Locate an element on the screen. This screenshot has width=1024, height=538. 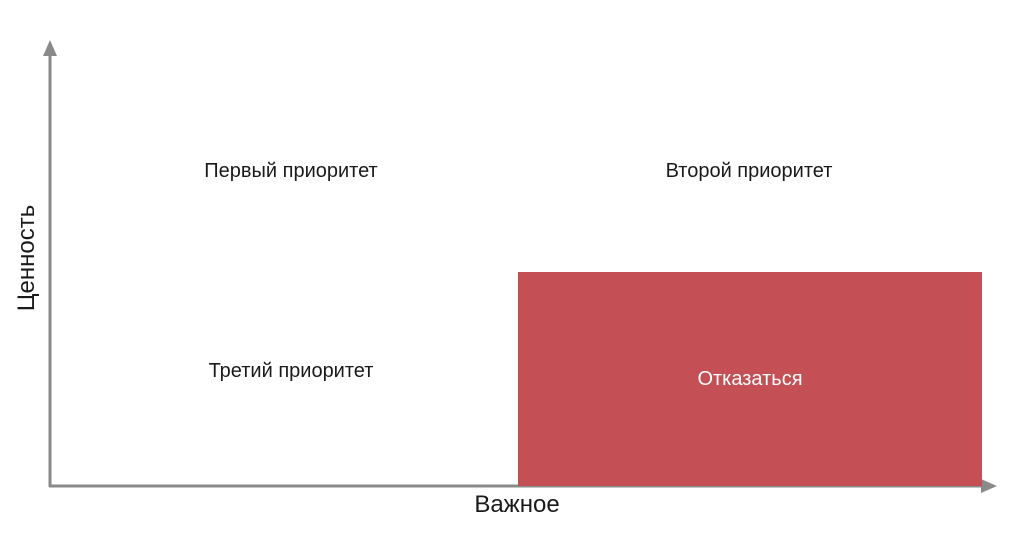
quadrant-third-priority: Третий приоритет is located at coordinates (291, 371).